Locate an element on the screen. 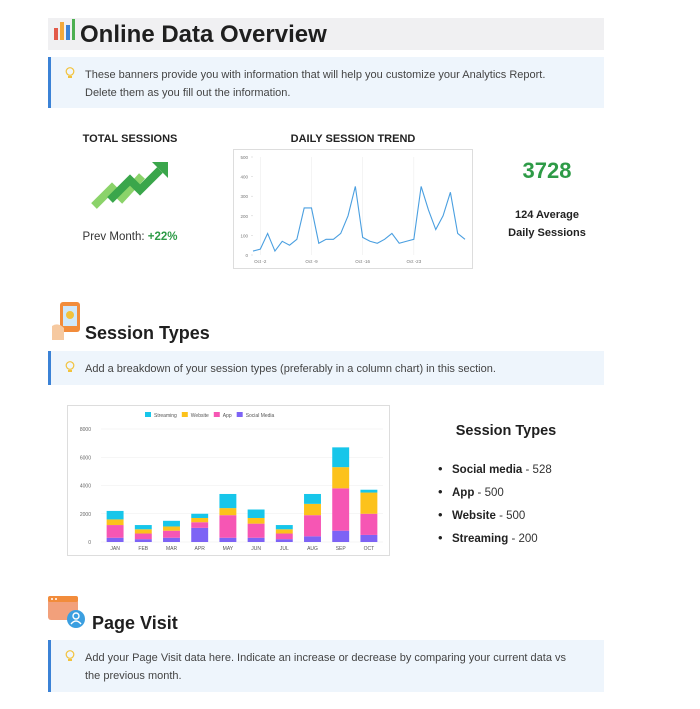 The height and width of the screenshot is (709, 700). header-bar is located at coordinates (326, 34).